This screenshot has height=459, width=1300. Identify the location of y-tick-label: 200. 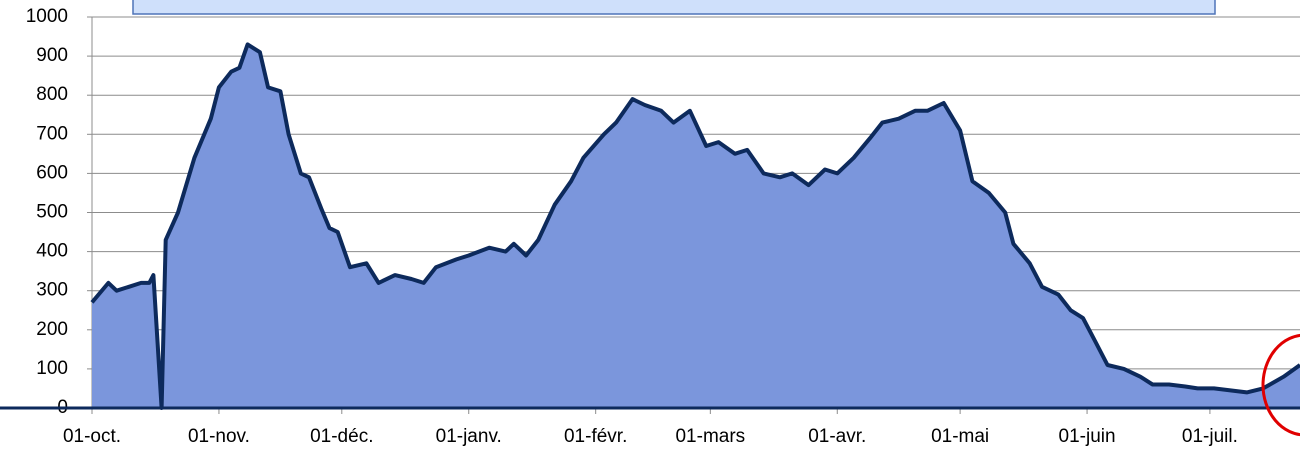
(52, 329).